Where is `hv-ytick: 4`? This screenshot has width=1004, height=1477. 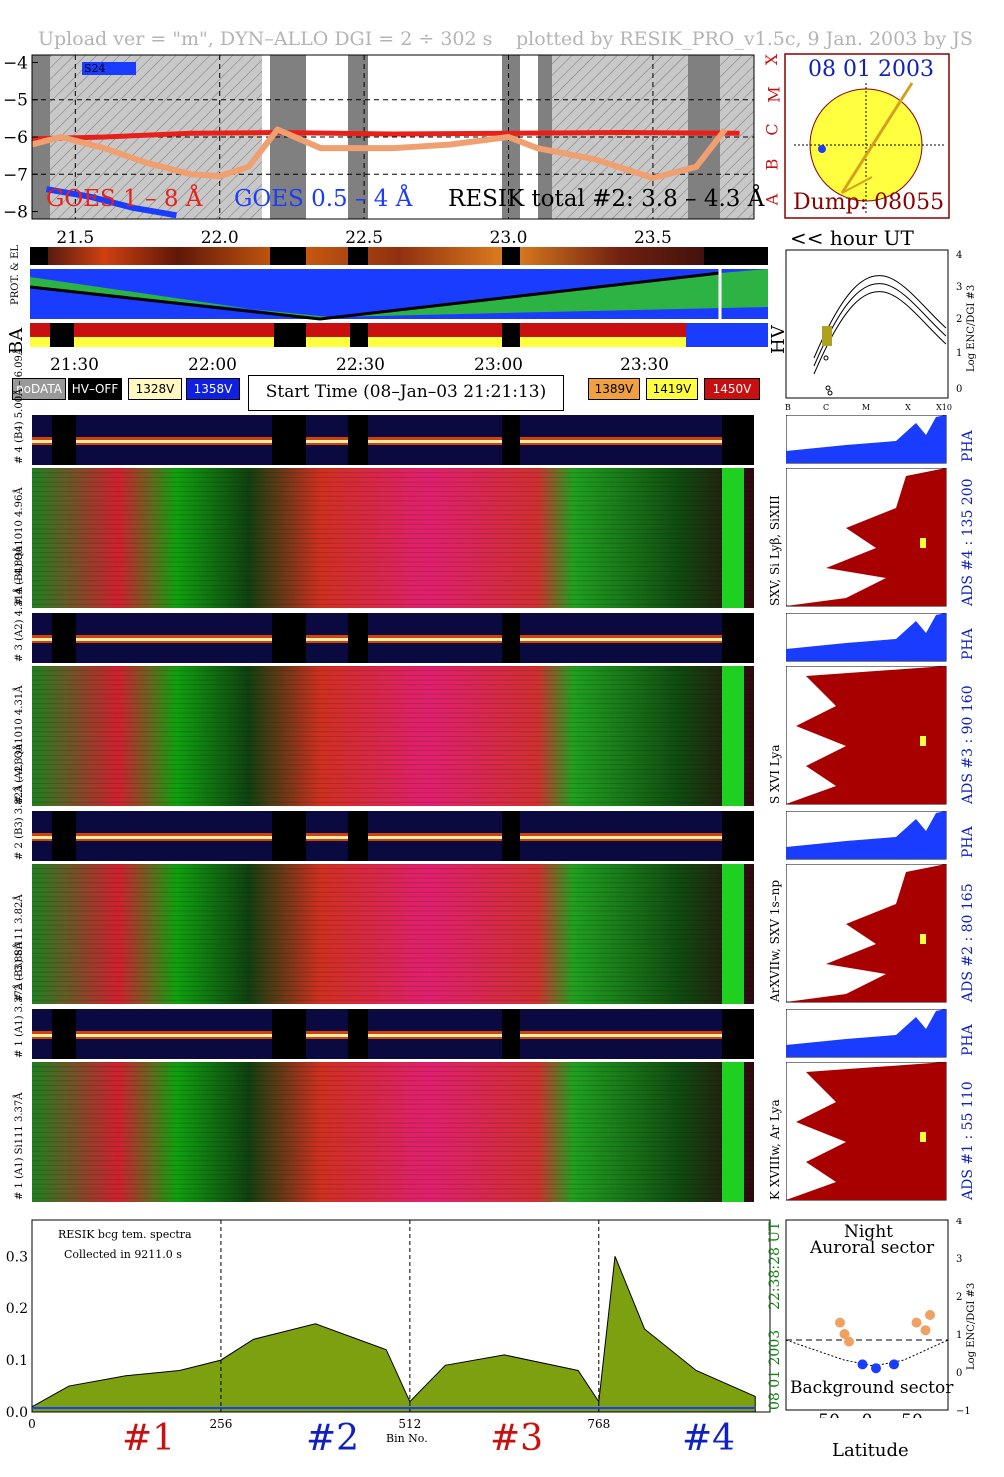 hv-ytick: 4 is located at coordinates (959, 255).